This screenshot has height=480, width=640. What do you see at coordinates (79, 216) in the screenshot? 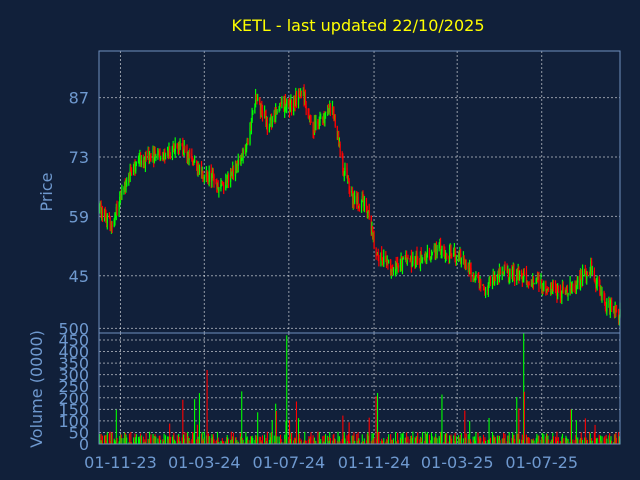
I see `price-tick-label: 59` at bounding box center [79, 216].